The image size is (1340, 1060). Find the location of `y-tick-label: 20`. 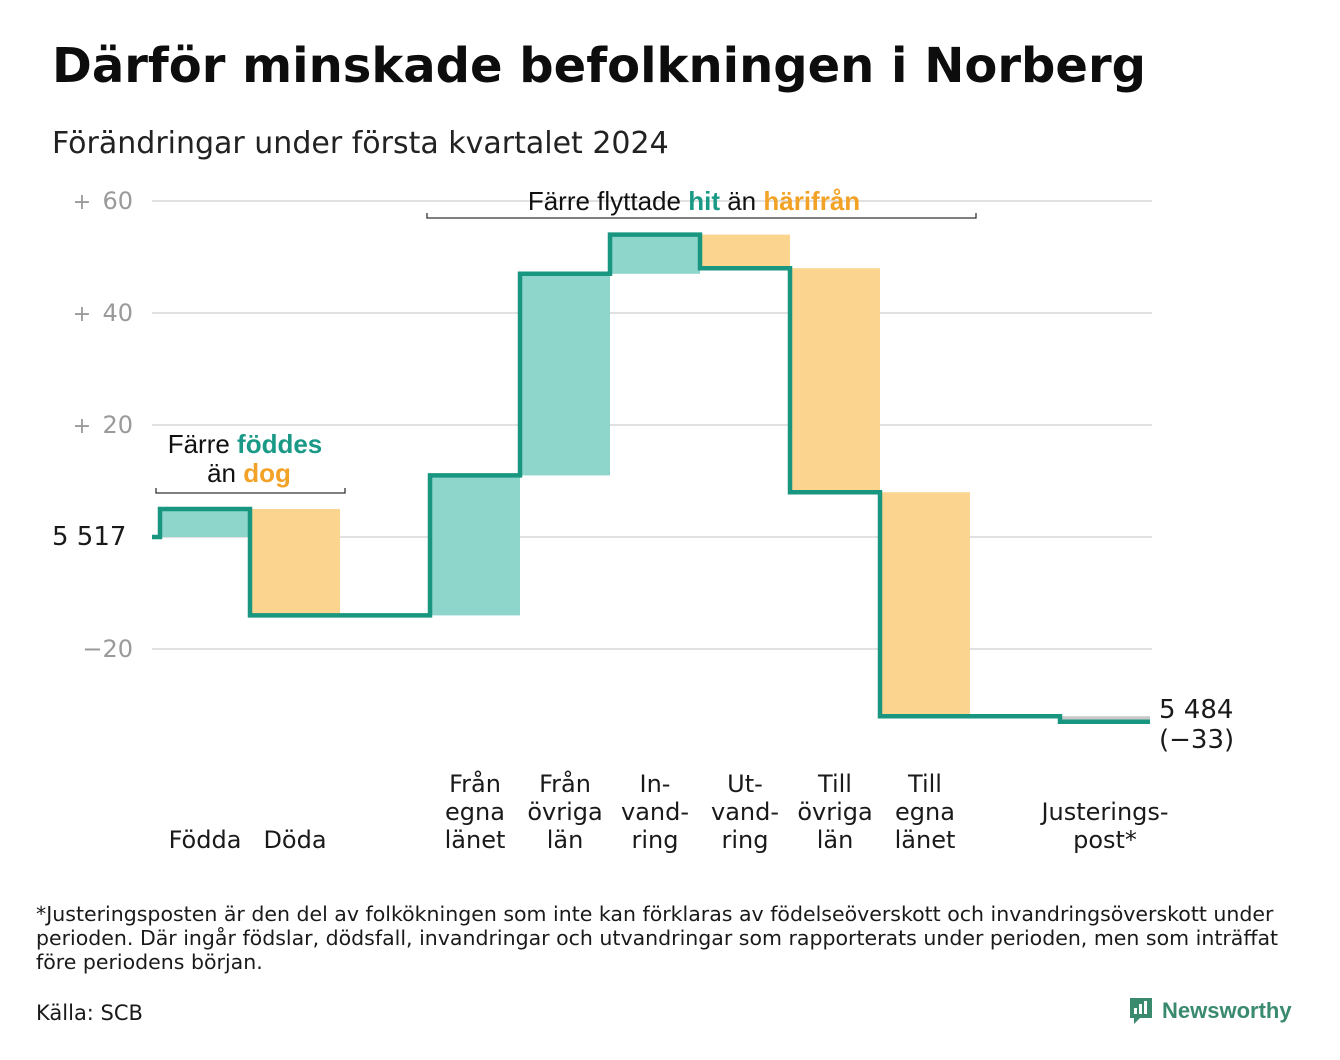

y-tick-label: 20 is located at coordinates (117, 425).